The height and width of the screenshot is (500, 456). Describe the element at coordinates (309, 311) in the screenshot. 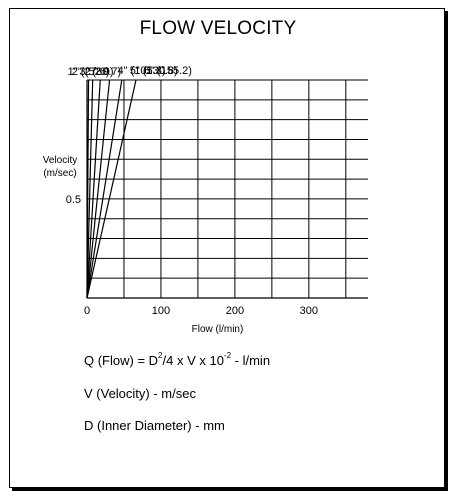

I see `x-tick-label: 300` at that location.